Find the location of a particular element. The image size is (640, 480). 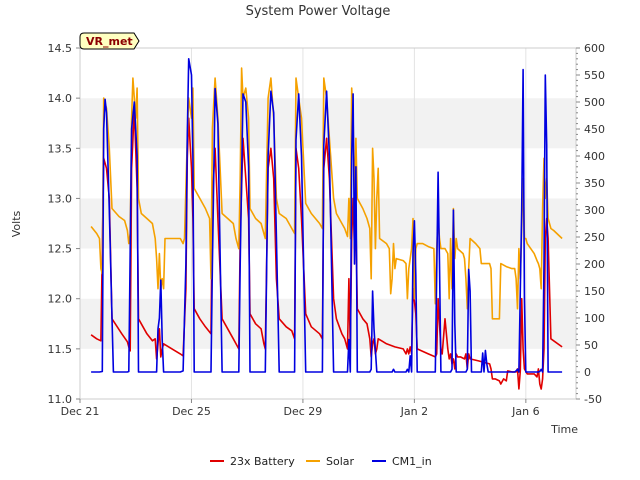

y2-tick-label: 400 is located at coordinates (594, 156).